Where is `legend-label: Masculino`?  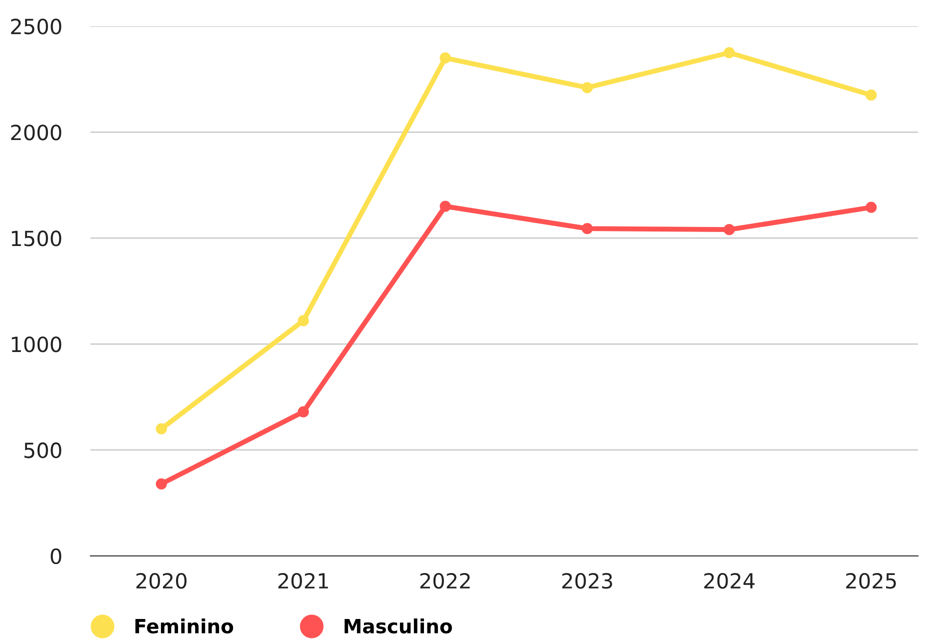
legend-label: Masculino is located at coordinates (398, 626).